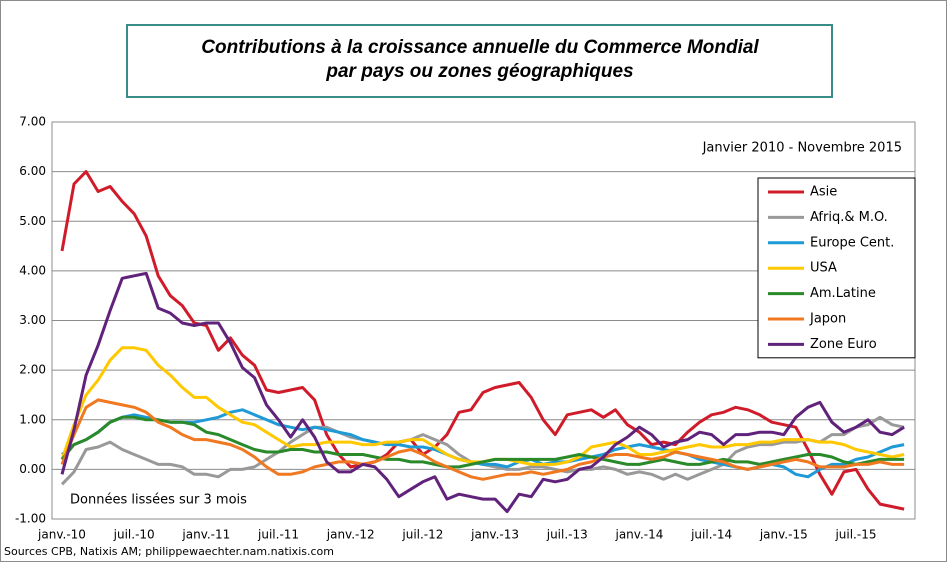 This screenshot has width=948, height=563. Describe the element at coordinates (205, 535) in the screenshot. I see `x-tick-label: janv.-11` at that location.